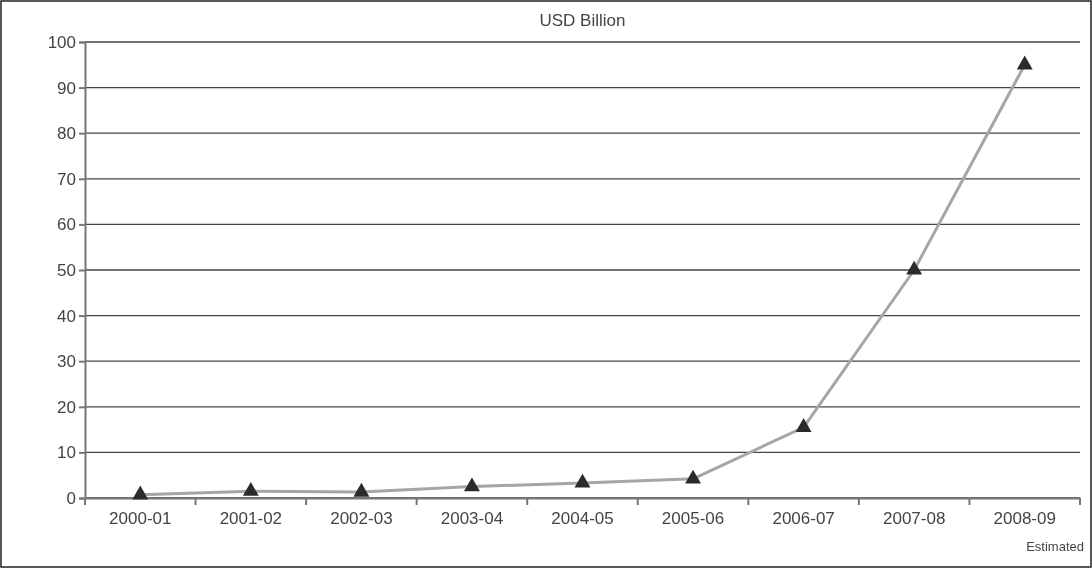 The image size is (1092, 568). What do you see at coordinates (914, 519) in the screenshot?
I see `x-tick-label: 2007-08` at bounding box center [914, 519].